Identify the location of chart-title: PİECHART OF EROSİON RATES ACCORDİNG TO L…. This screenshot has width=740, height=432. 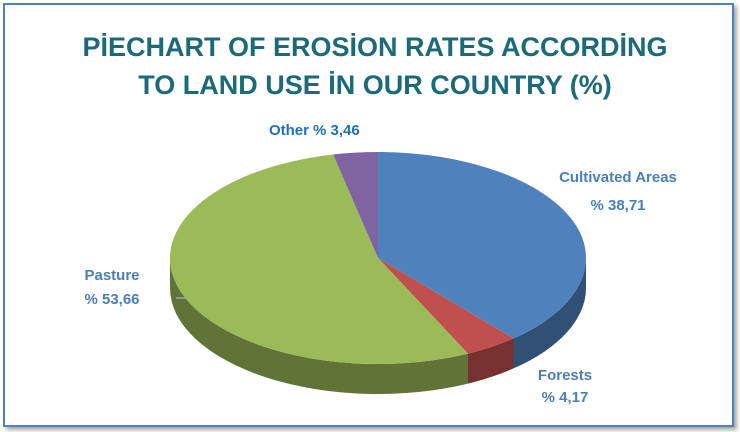
(375, 66).